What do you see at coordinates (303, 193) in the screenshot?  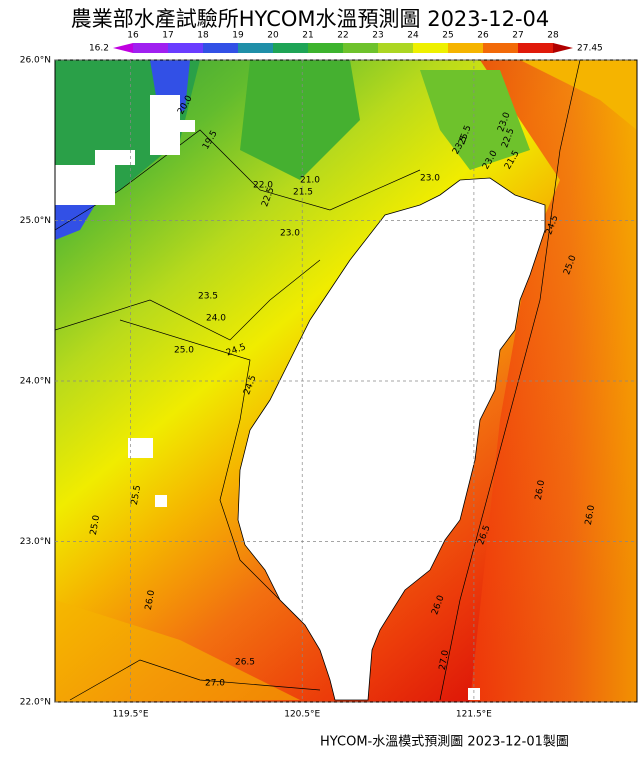 I see `contour-label: 21.5` at bounding box center [303, 193].